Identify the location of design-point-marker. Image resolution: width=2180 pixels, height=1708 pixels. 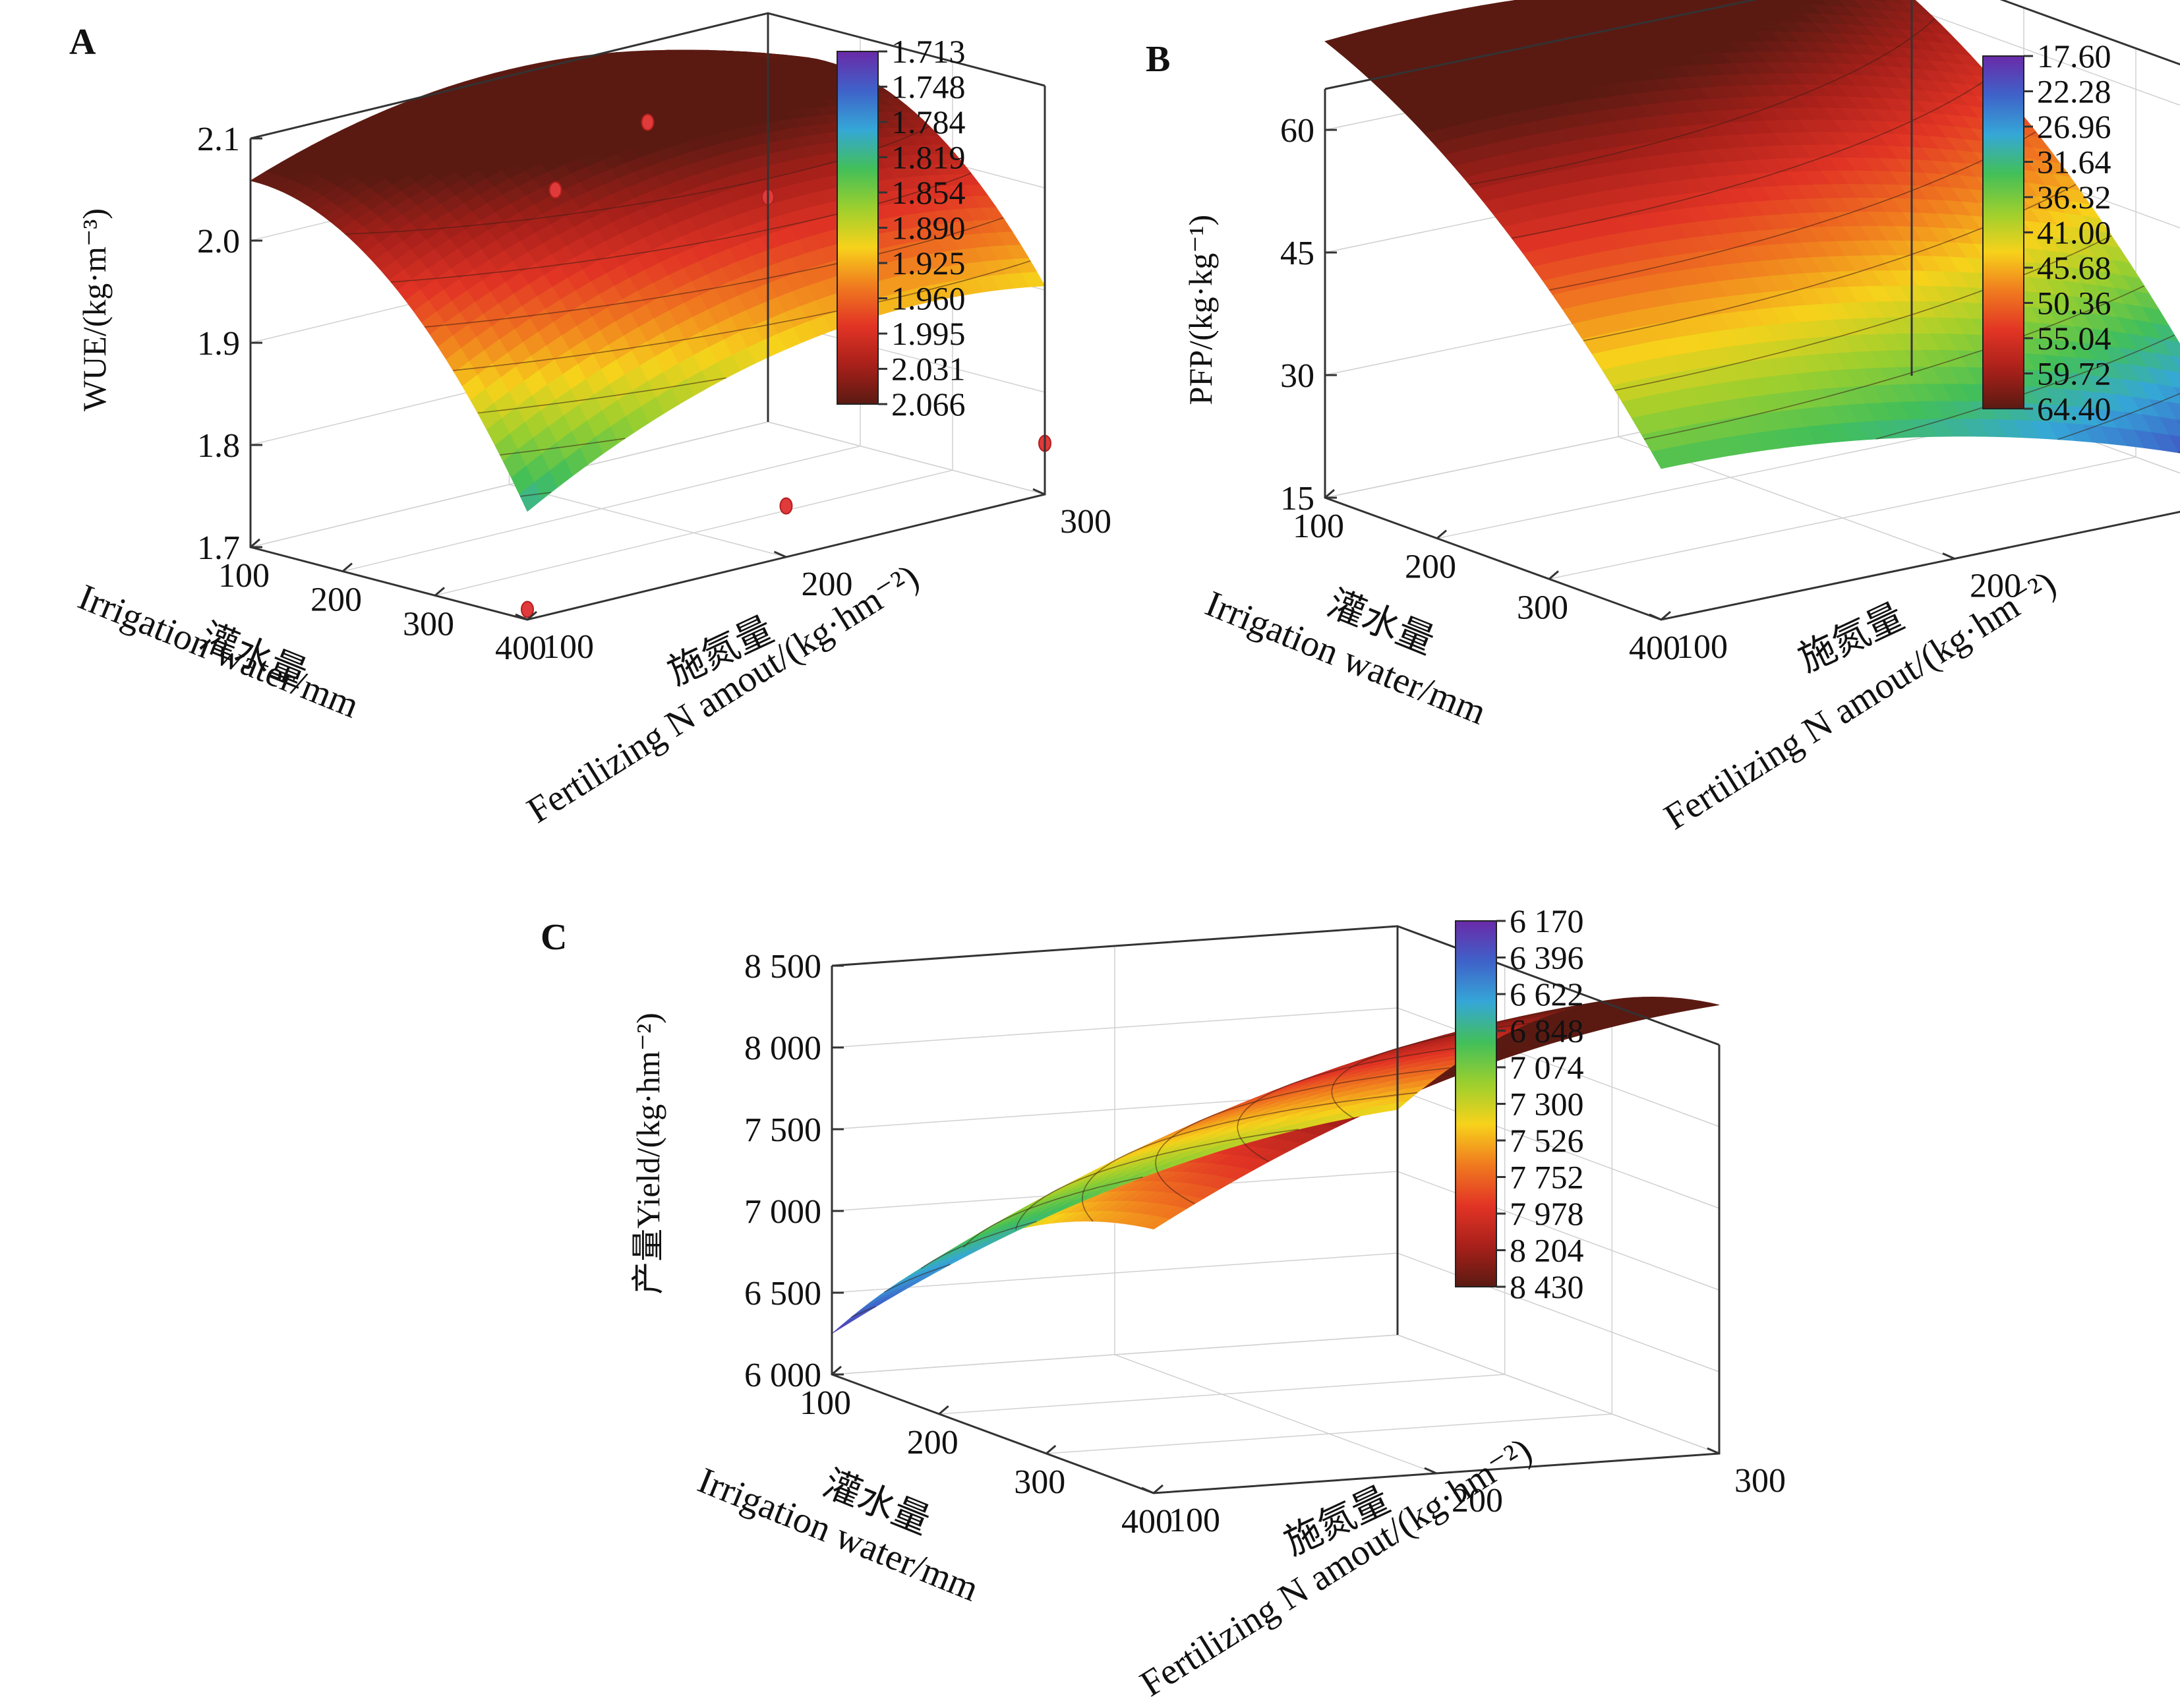
(555, 190).